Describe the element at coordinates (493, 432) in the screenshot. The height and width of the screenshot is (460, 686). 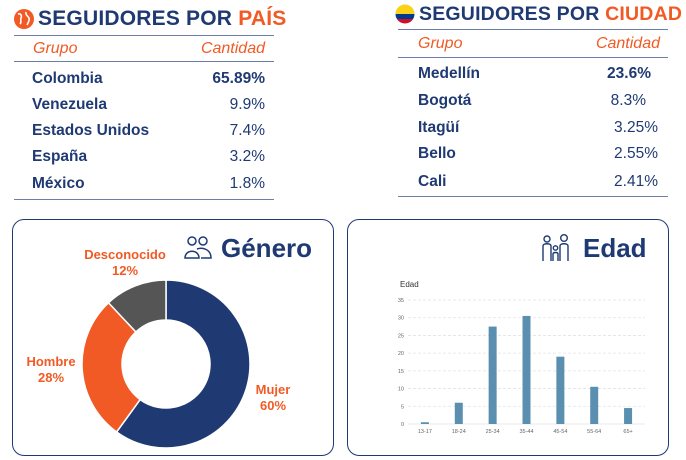
I see `x-tick-label: 25-34` at that location.